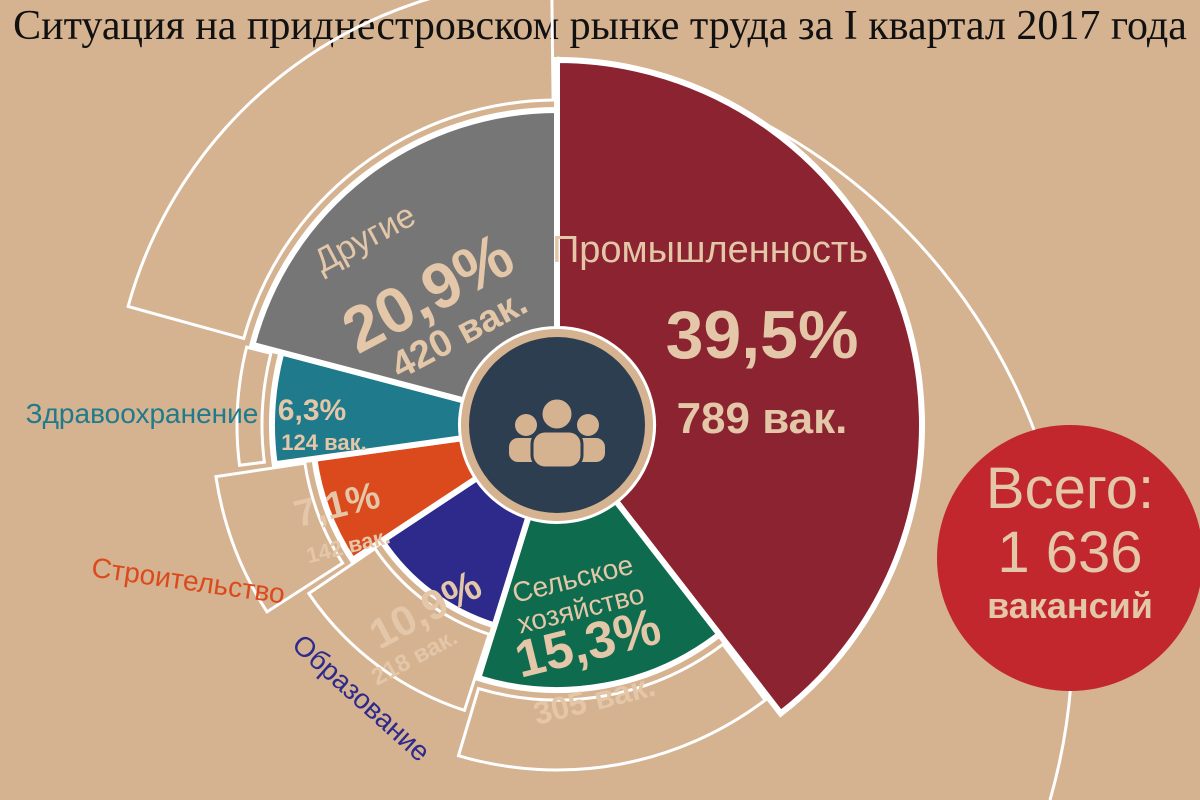 The width and height of the screenshot is (1200, 800). Describe the element at coordinates (1070, 605) in the screenshot. I see `total-unit: вакансий` at that location.